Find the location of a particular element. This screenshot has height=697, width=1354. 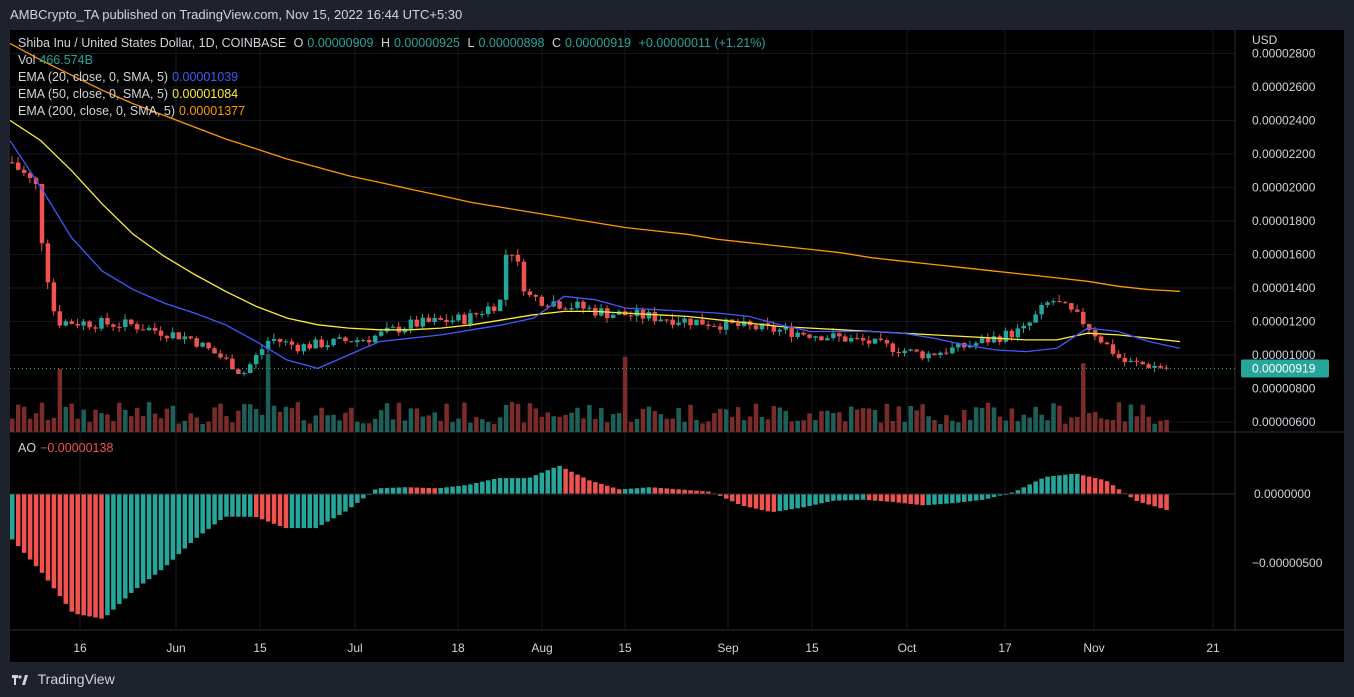

legend-ema20-row: EMA (20, close, 0, SMA, 5) 0.00001039 is located at coordinates (130, 77).